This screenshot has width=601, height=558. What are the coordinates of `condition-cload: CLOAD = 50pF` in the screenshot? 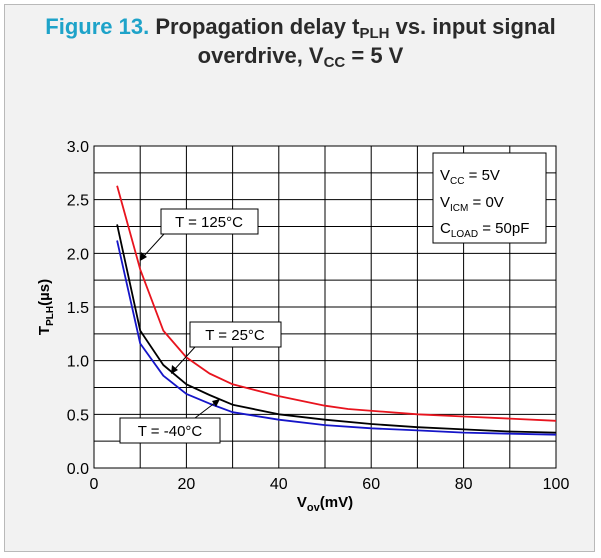 It's located at (484, 230).